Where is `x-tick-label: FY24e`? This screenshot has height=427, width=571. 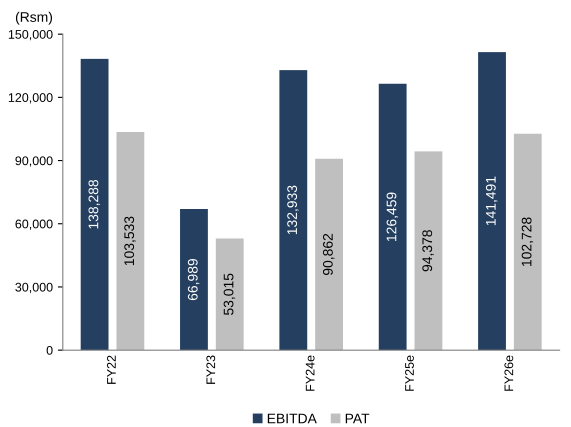 x-tick-label: FY24e is located at coordinates (310, 373).